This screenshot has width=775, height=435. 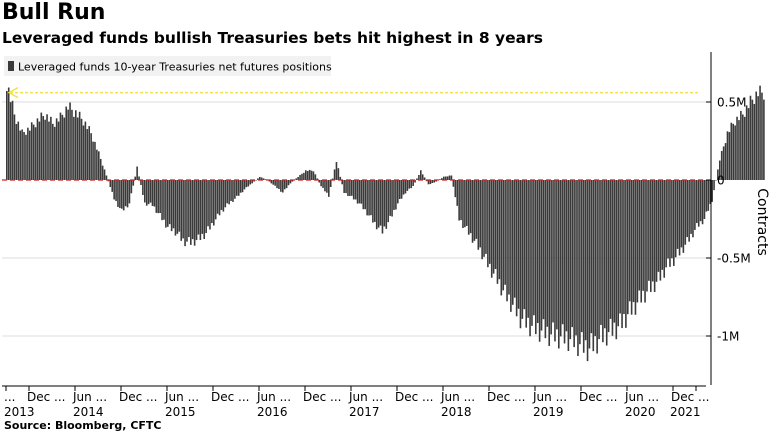 I want to click on y-tick-label: 0, so click(x=721, y=181).